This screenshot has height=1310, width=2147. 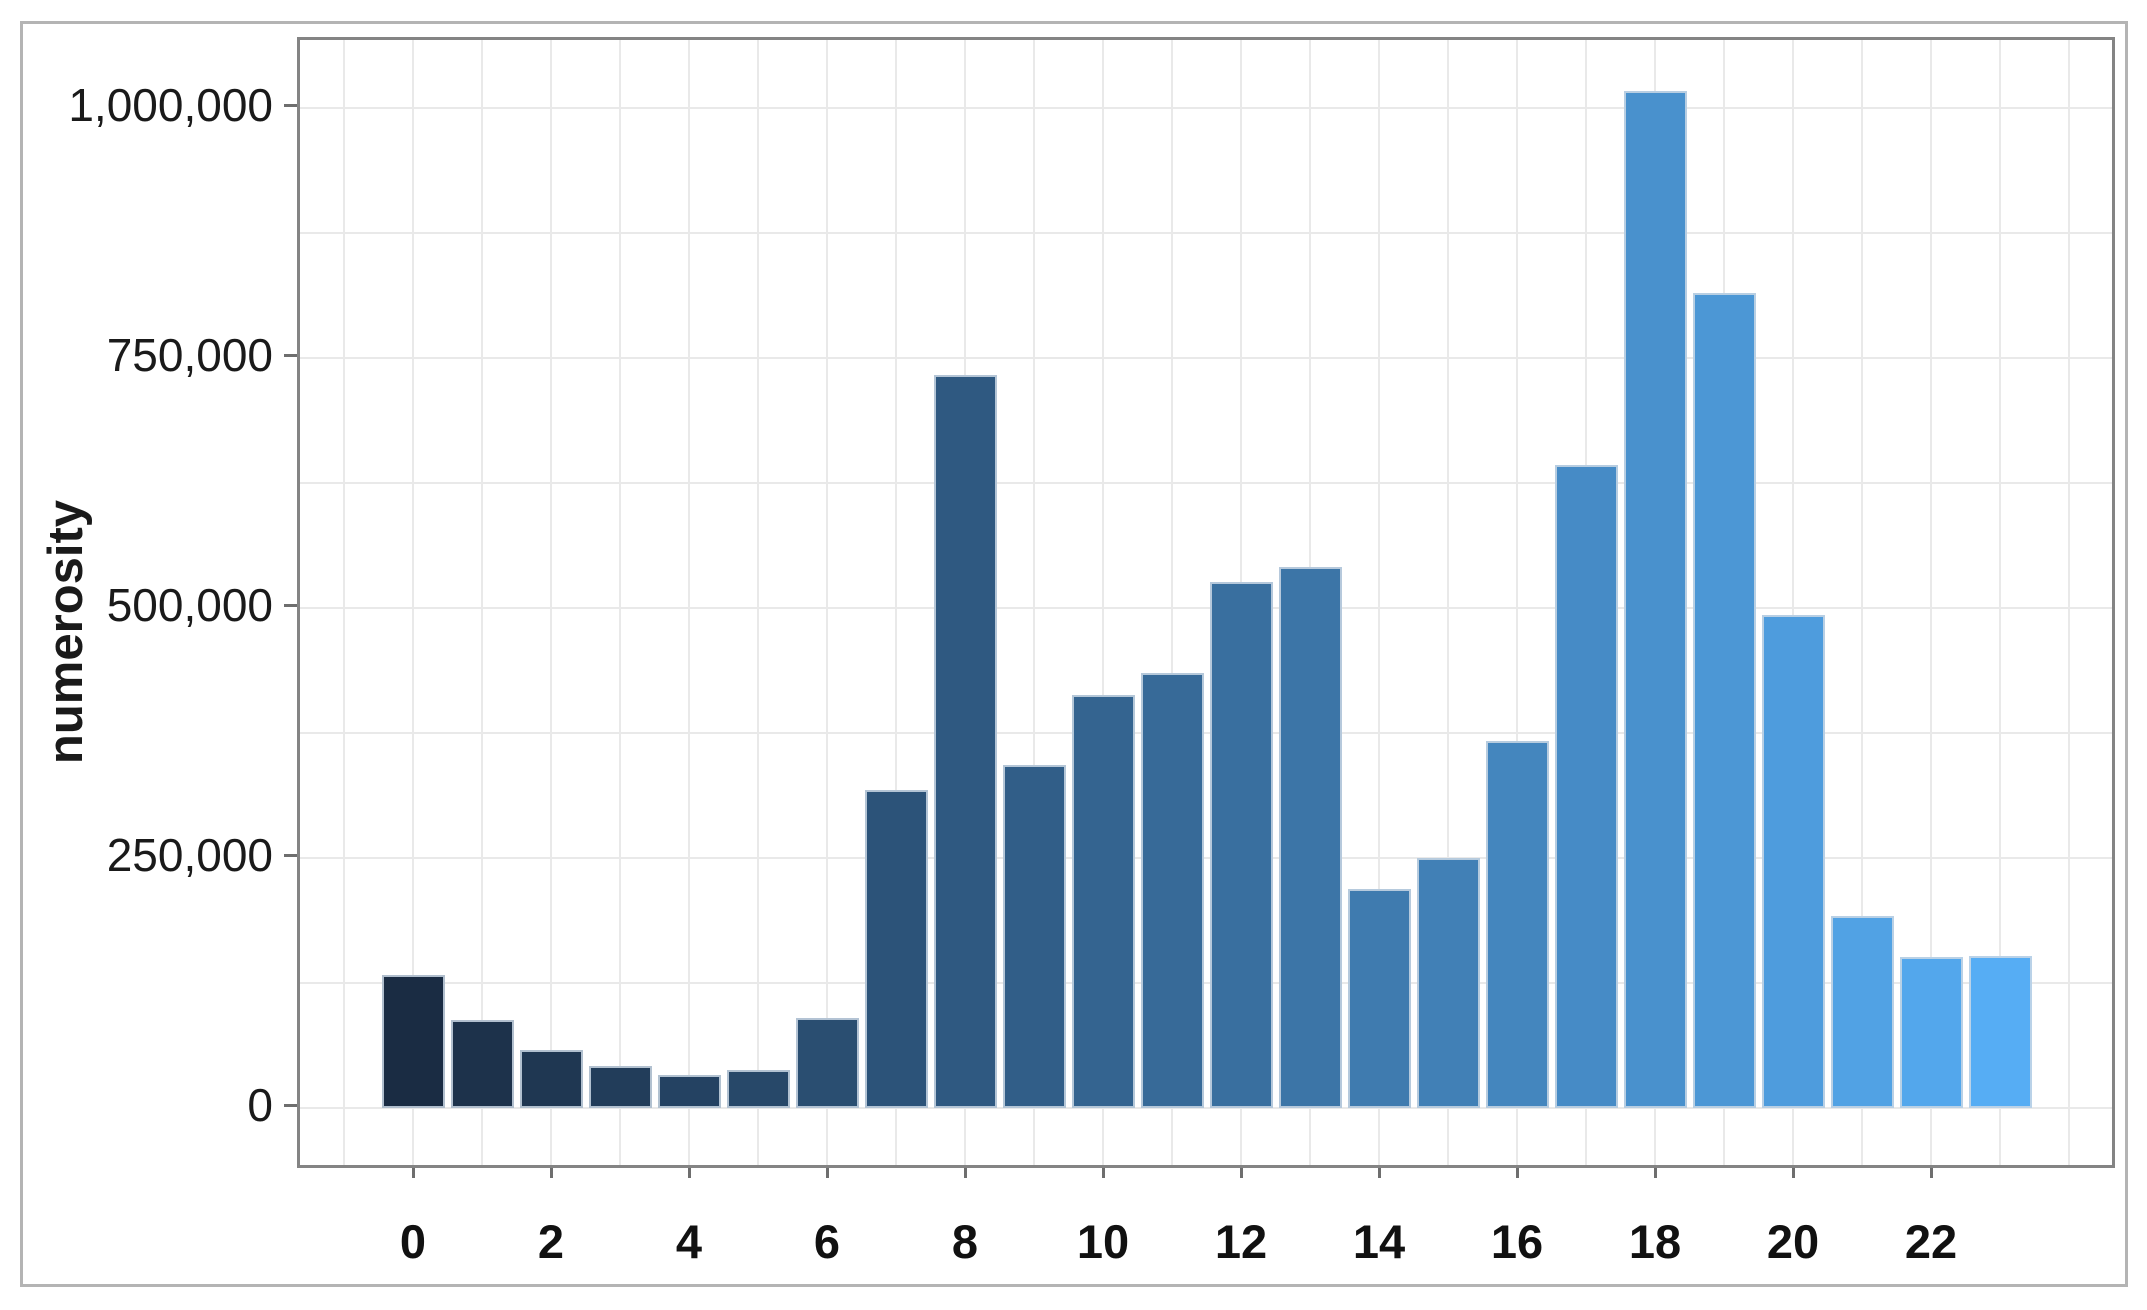 I want to click on bar-x8, so click(x=965, y=741).